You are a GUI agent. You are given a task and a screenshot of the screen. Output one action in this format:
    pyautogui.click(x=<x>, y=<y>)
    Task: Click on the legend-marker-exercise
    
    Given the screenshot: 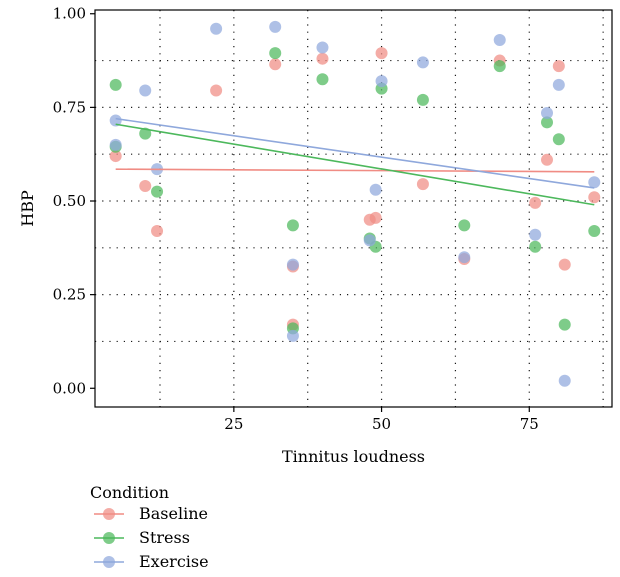 What is the action you would take?
    pyautogui.click(x=109, y=562)
    